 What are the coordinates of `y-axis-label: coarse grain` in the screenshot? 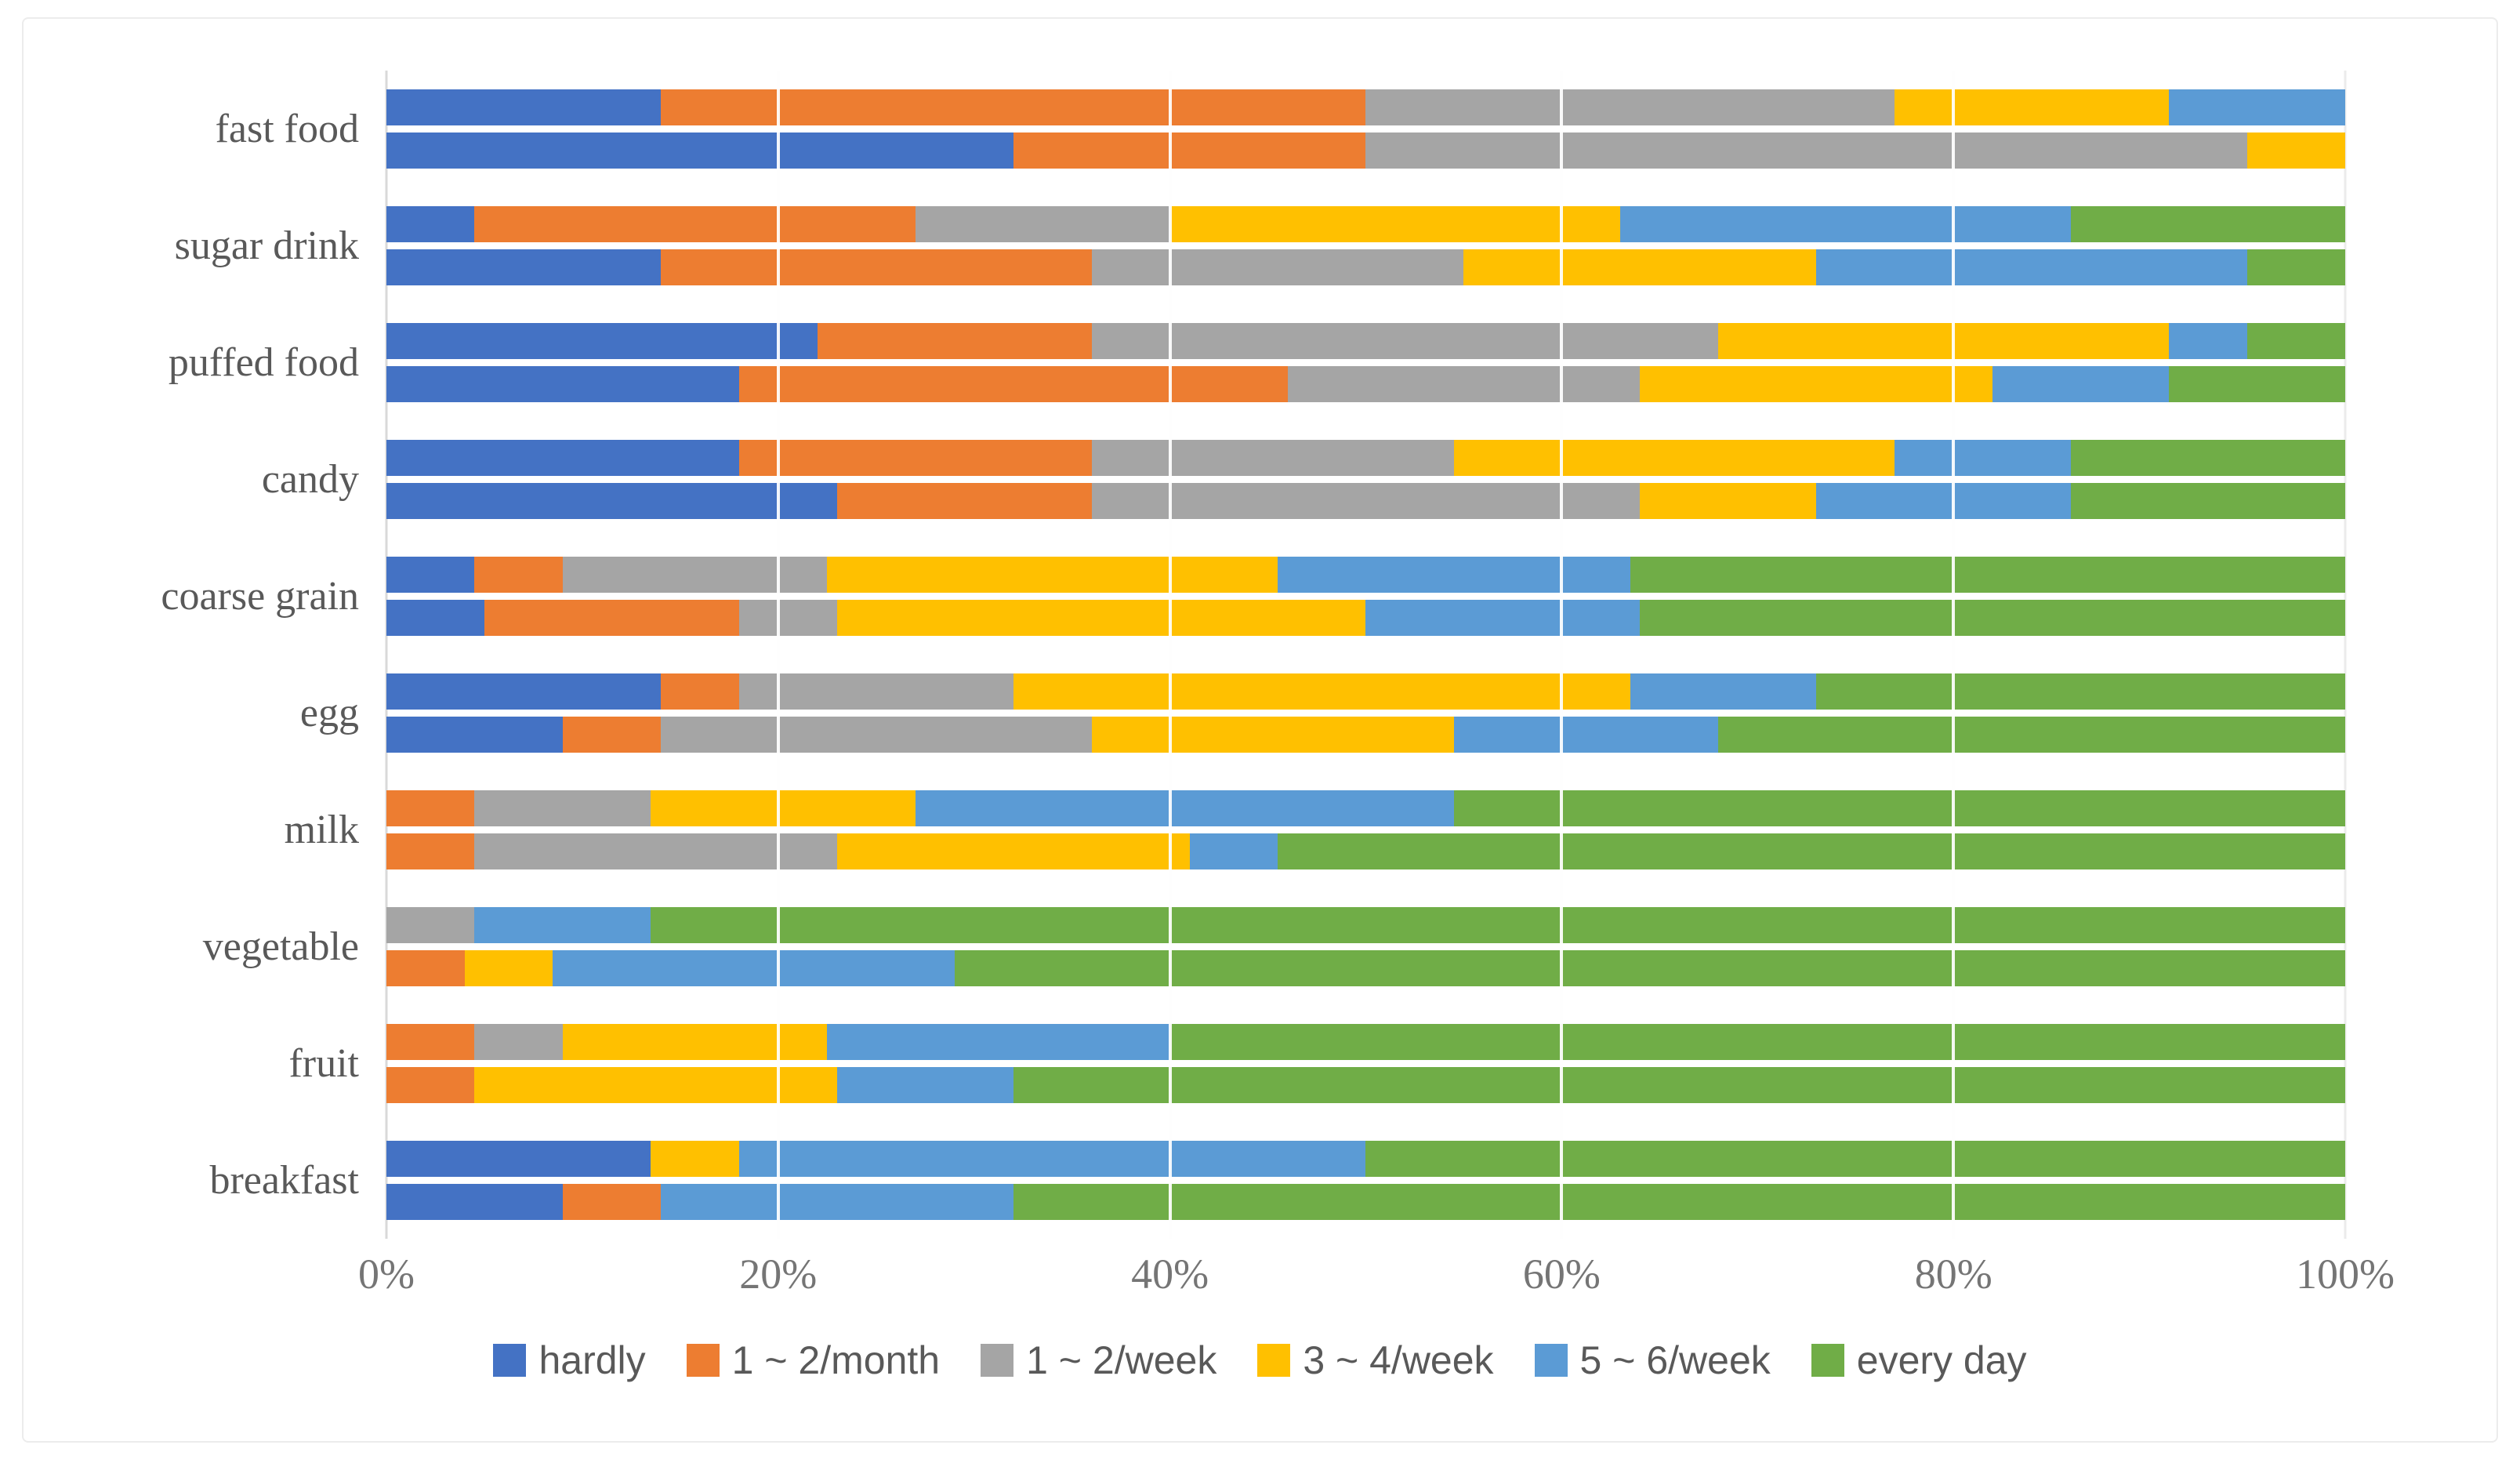 It's located at (260, 596).